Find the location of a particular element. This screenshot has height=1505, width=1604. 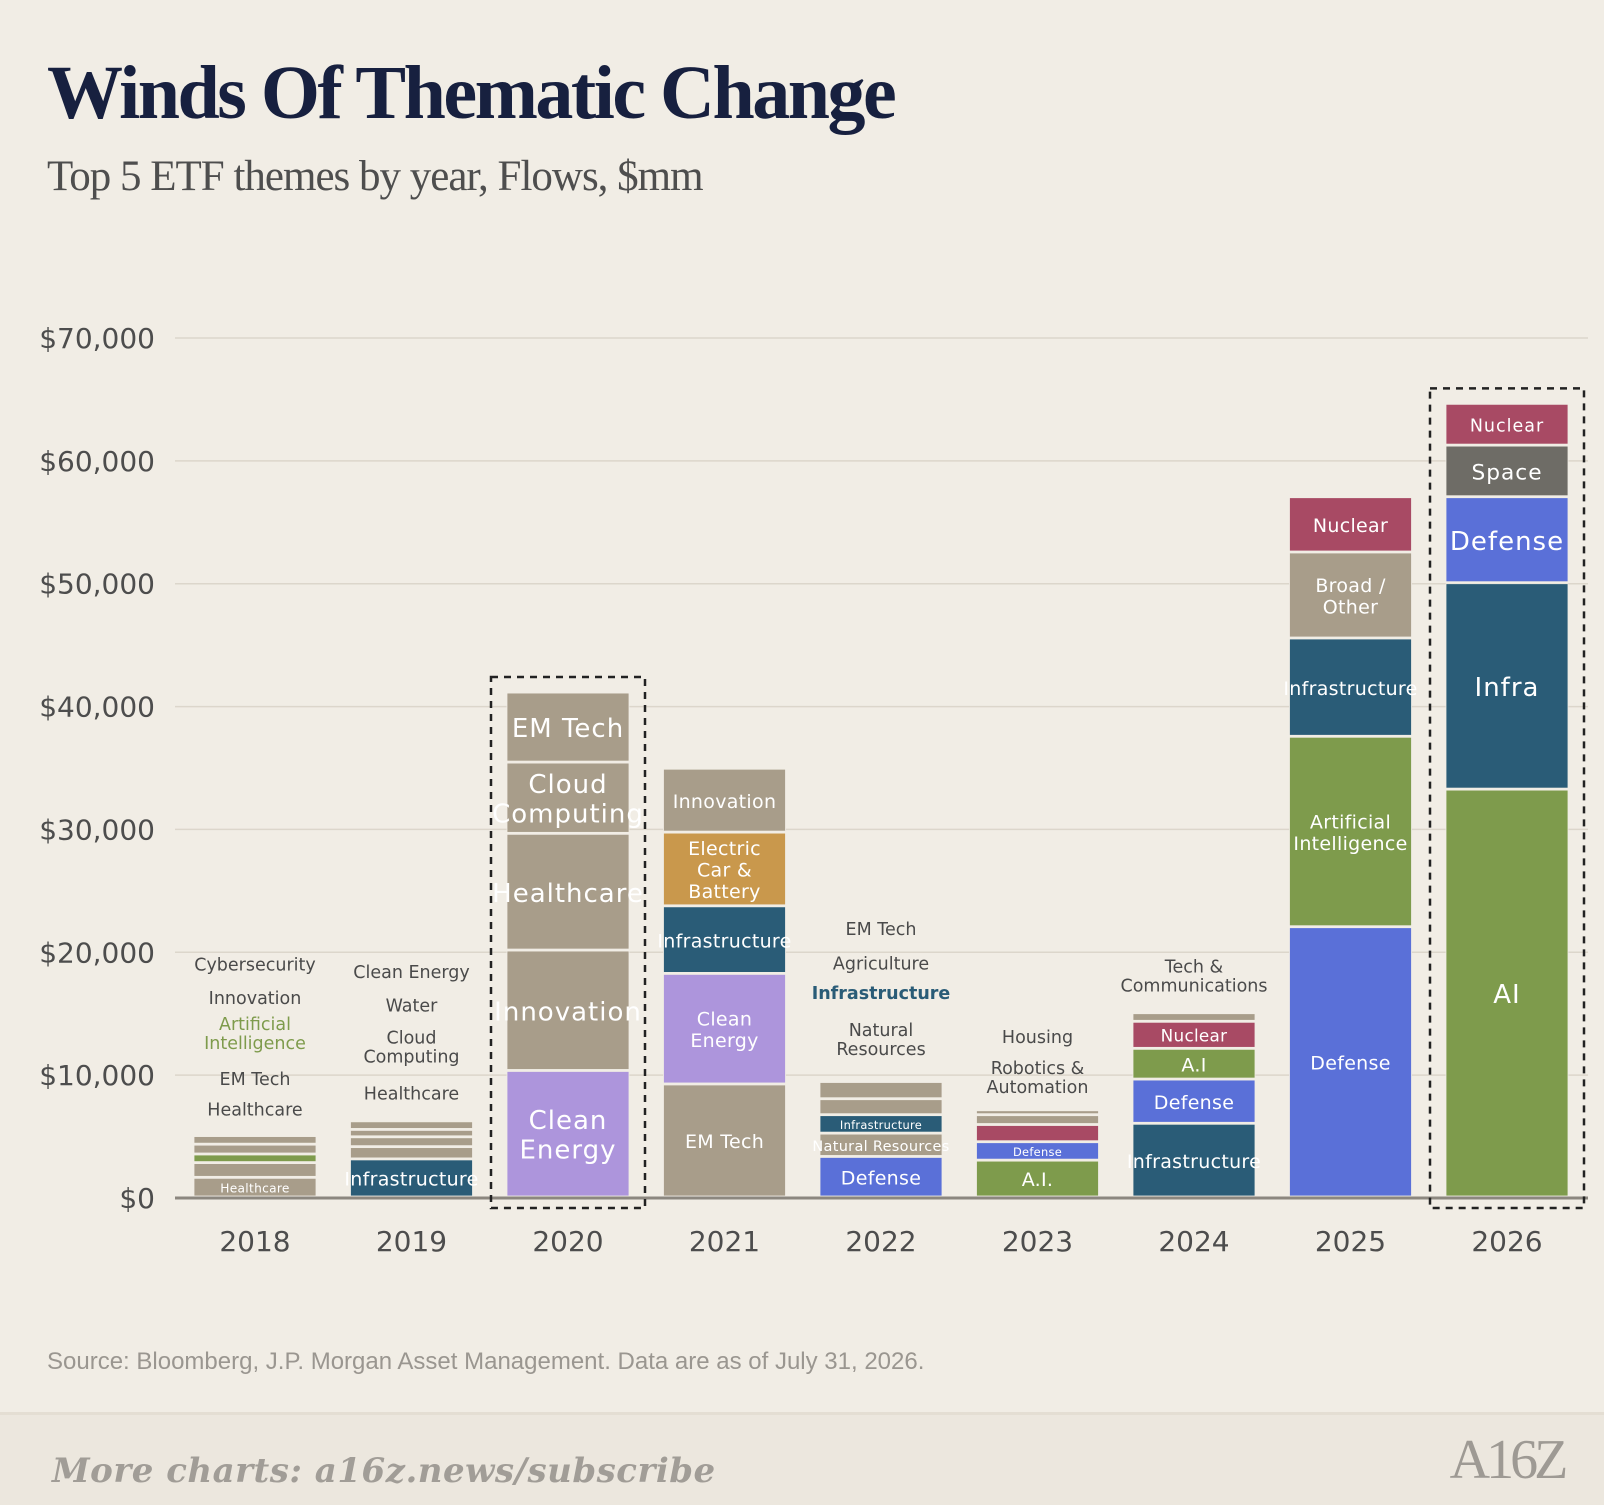

segment-label: Infra is located at coordinates (1507, 688).